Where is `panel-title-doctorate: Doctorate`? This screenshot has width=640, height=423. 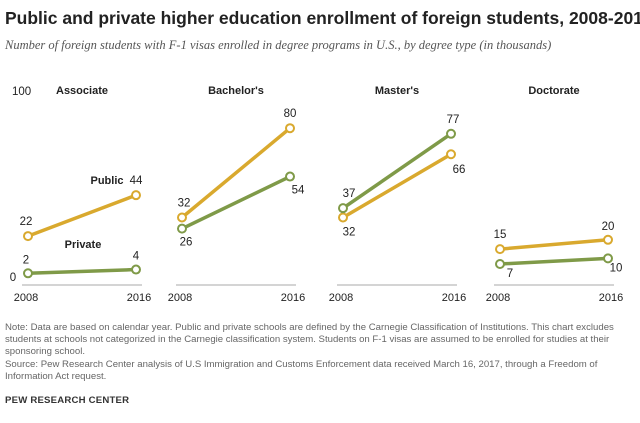
panel-title-doctorate: Doctorate is located at coordinates (553, 91).